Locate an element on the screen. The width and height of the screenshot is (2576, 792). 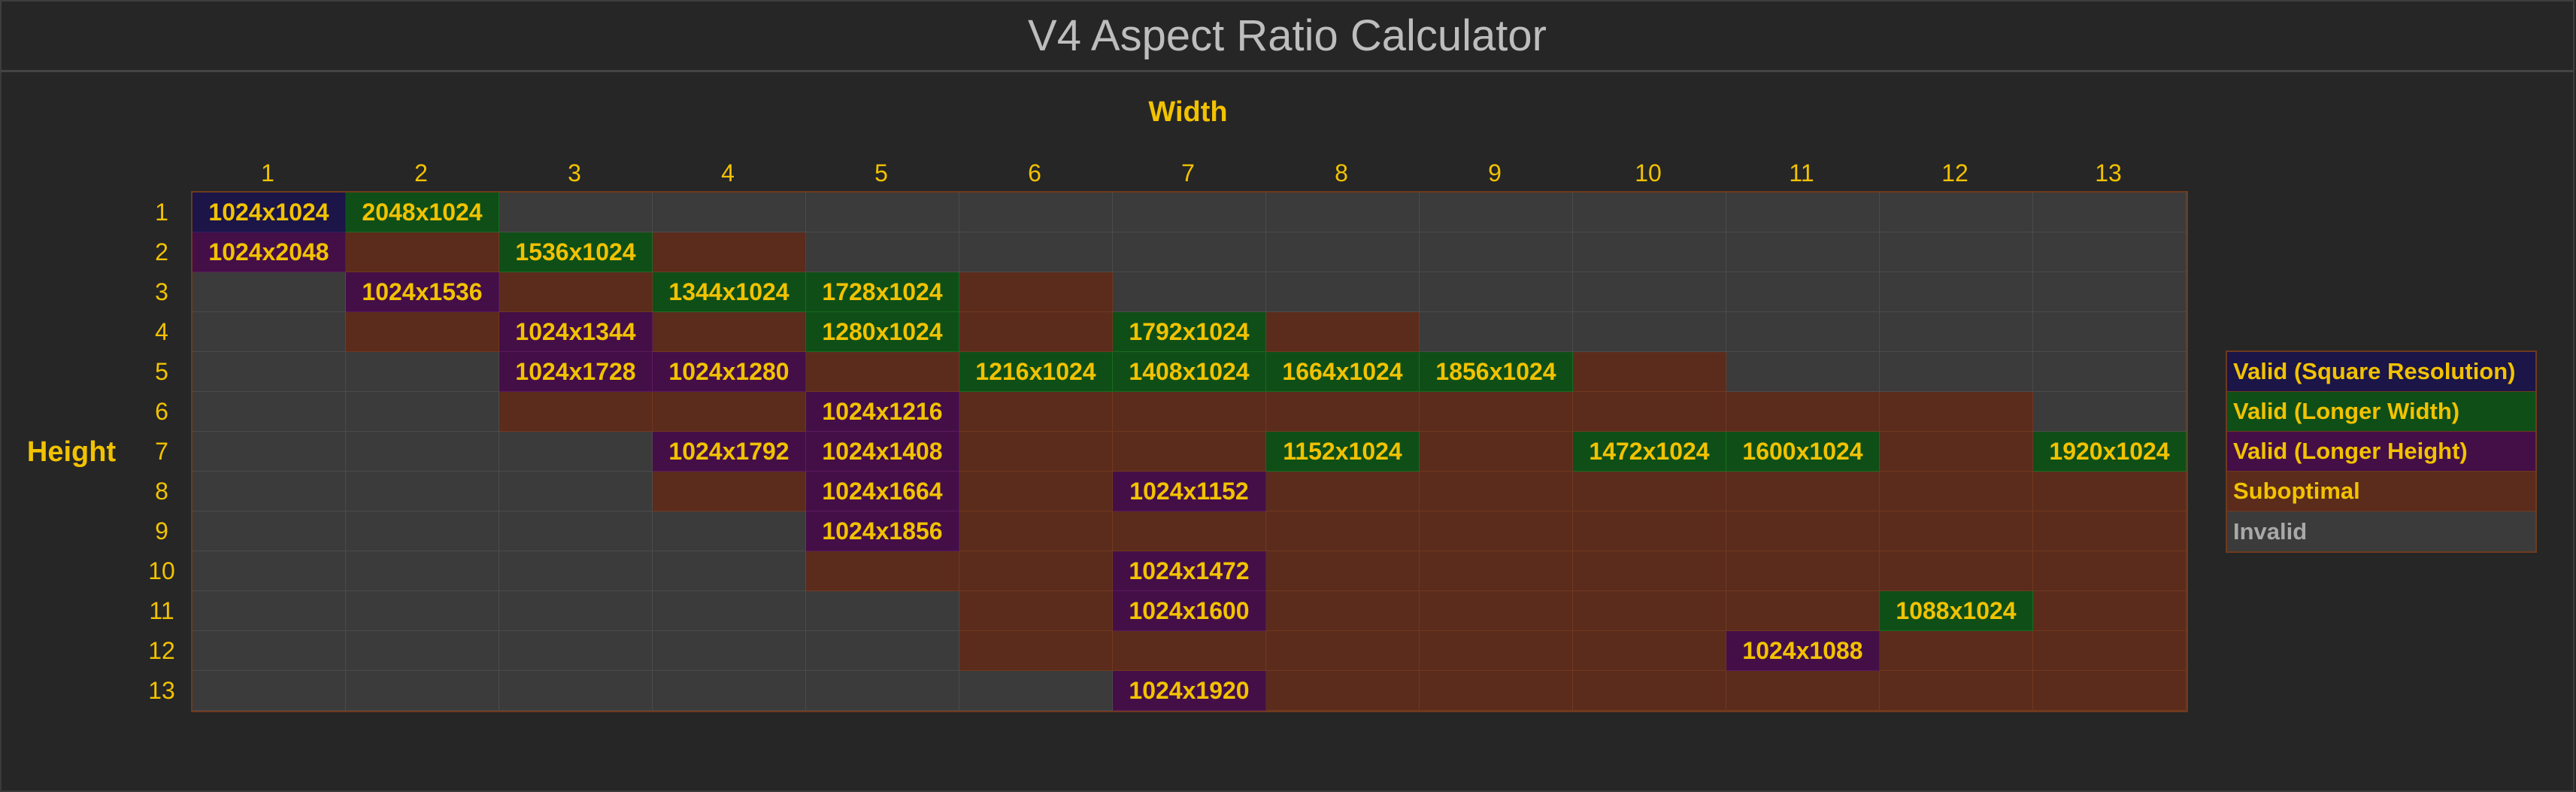
grid-cell-r3-c6 is located at coordinates (1036, 292).